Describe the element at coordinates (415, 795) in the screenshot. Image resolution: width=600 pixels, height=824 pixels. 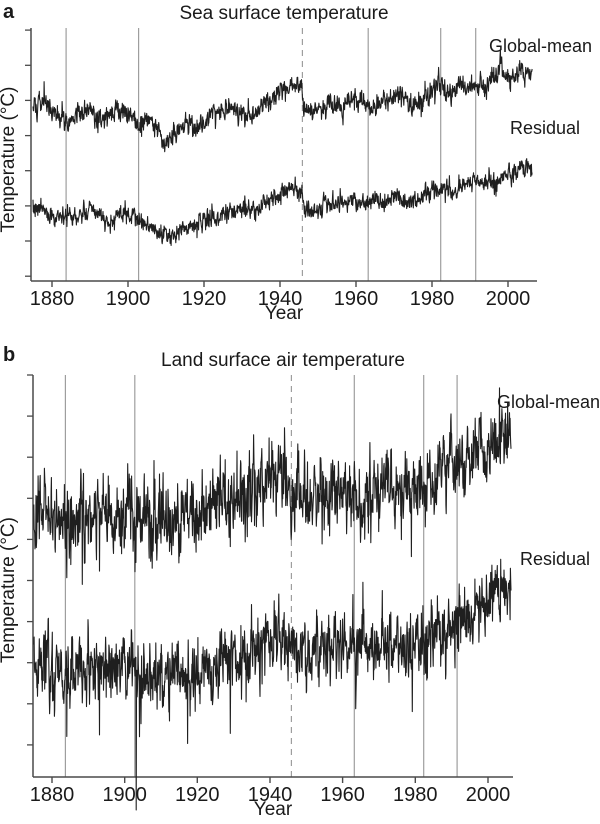
I see `x-tick-label-b: 1980` at that location.